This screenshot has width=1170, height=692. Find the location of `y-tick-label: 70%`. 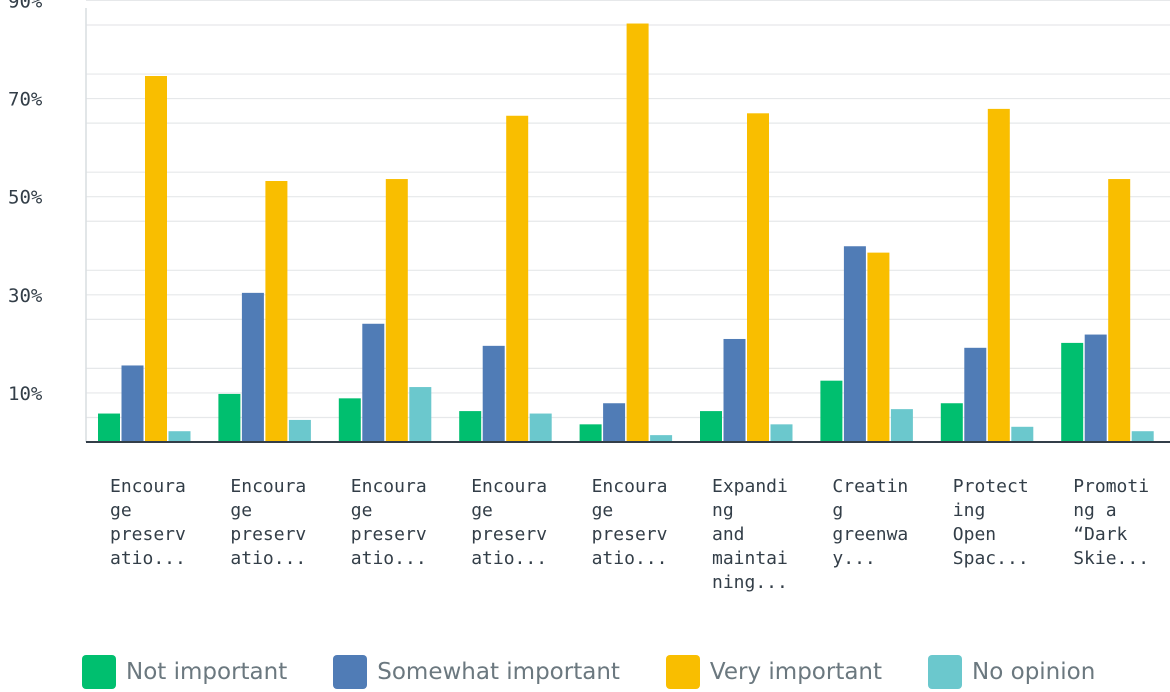

y-tick-label: 70% is located at coordinates (25, 100).